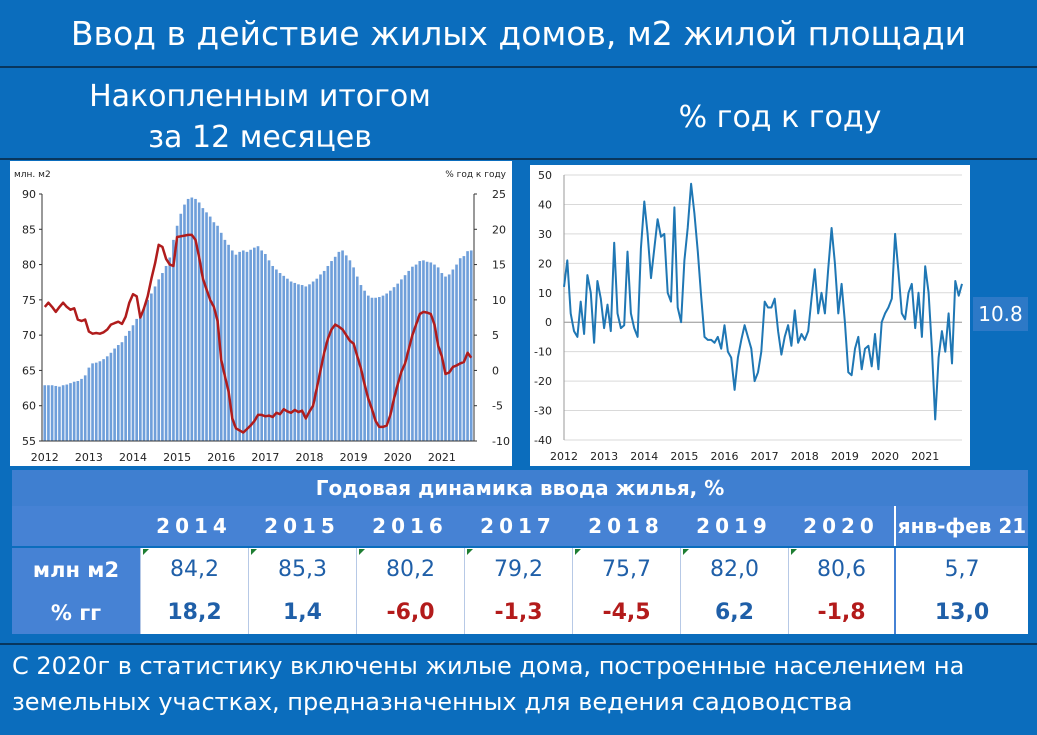  Describe the element at coordinates (734, 569) in the screenshot. I see `value-cell: 82,0` at that location.